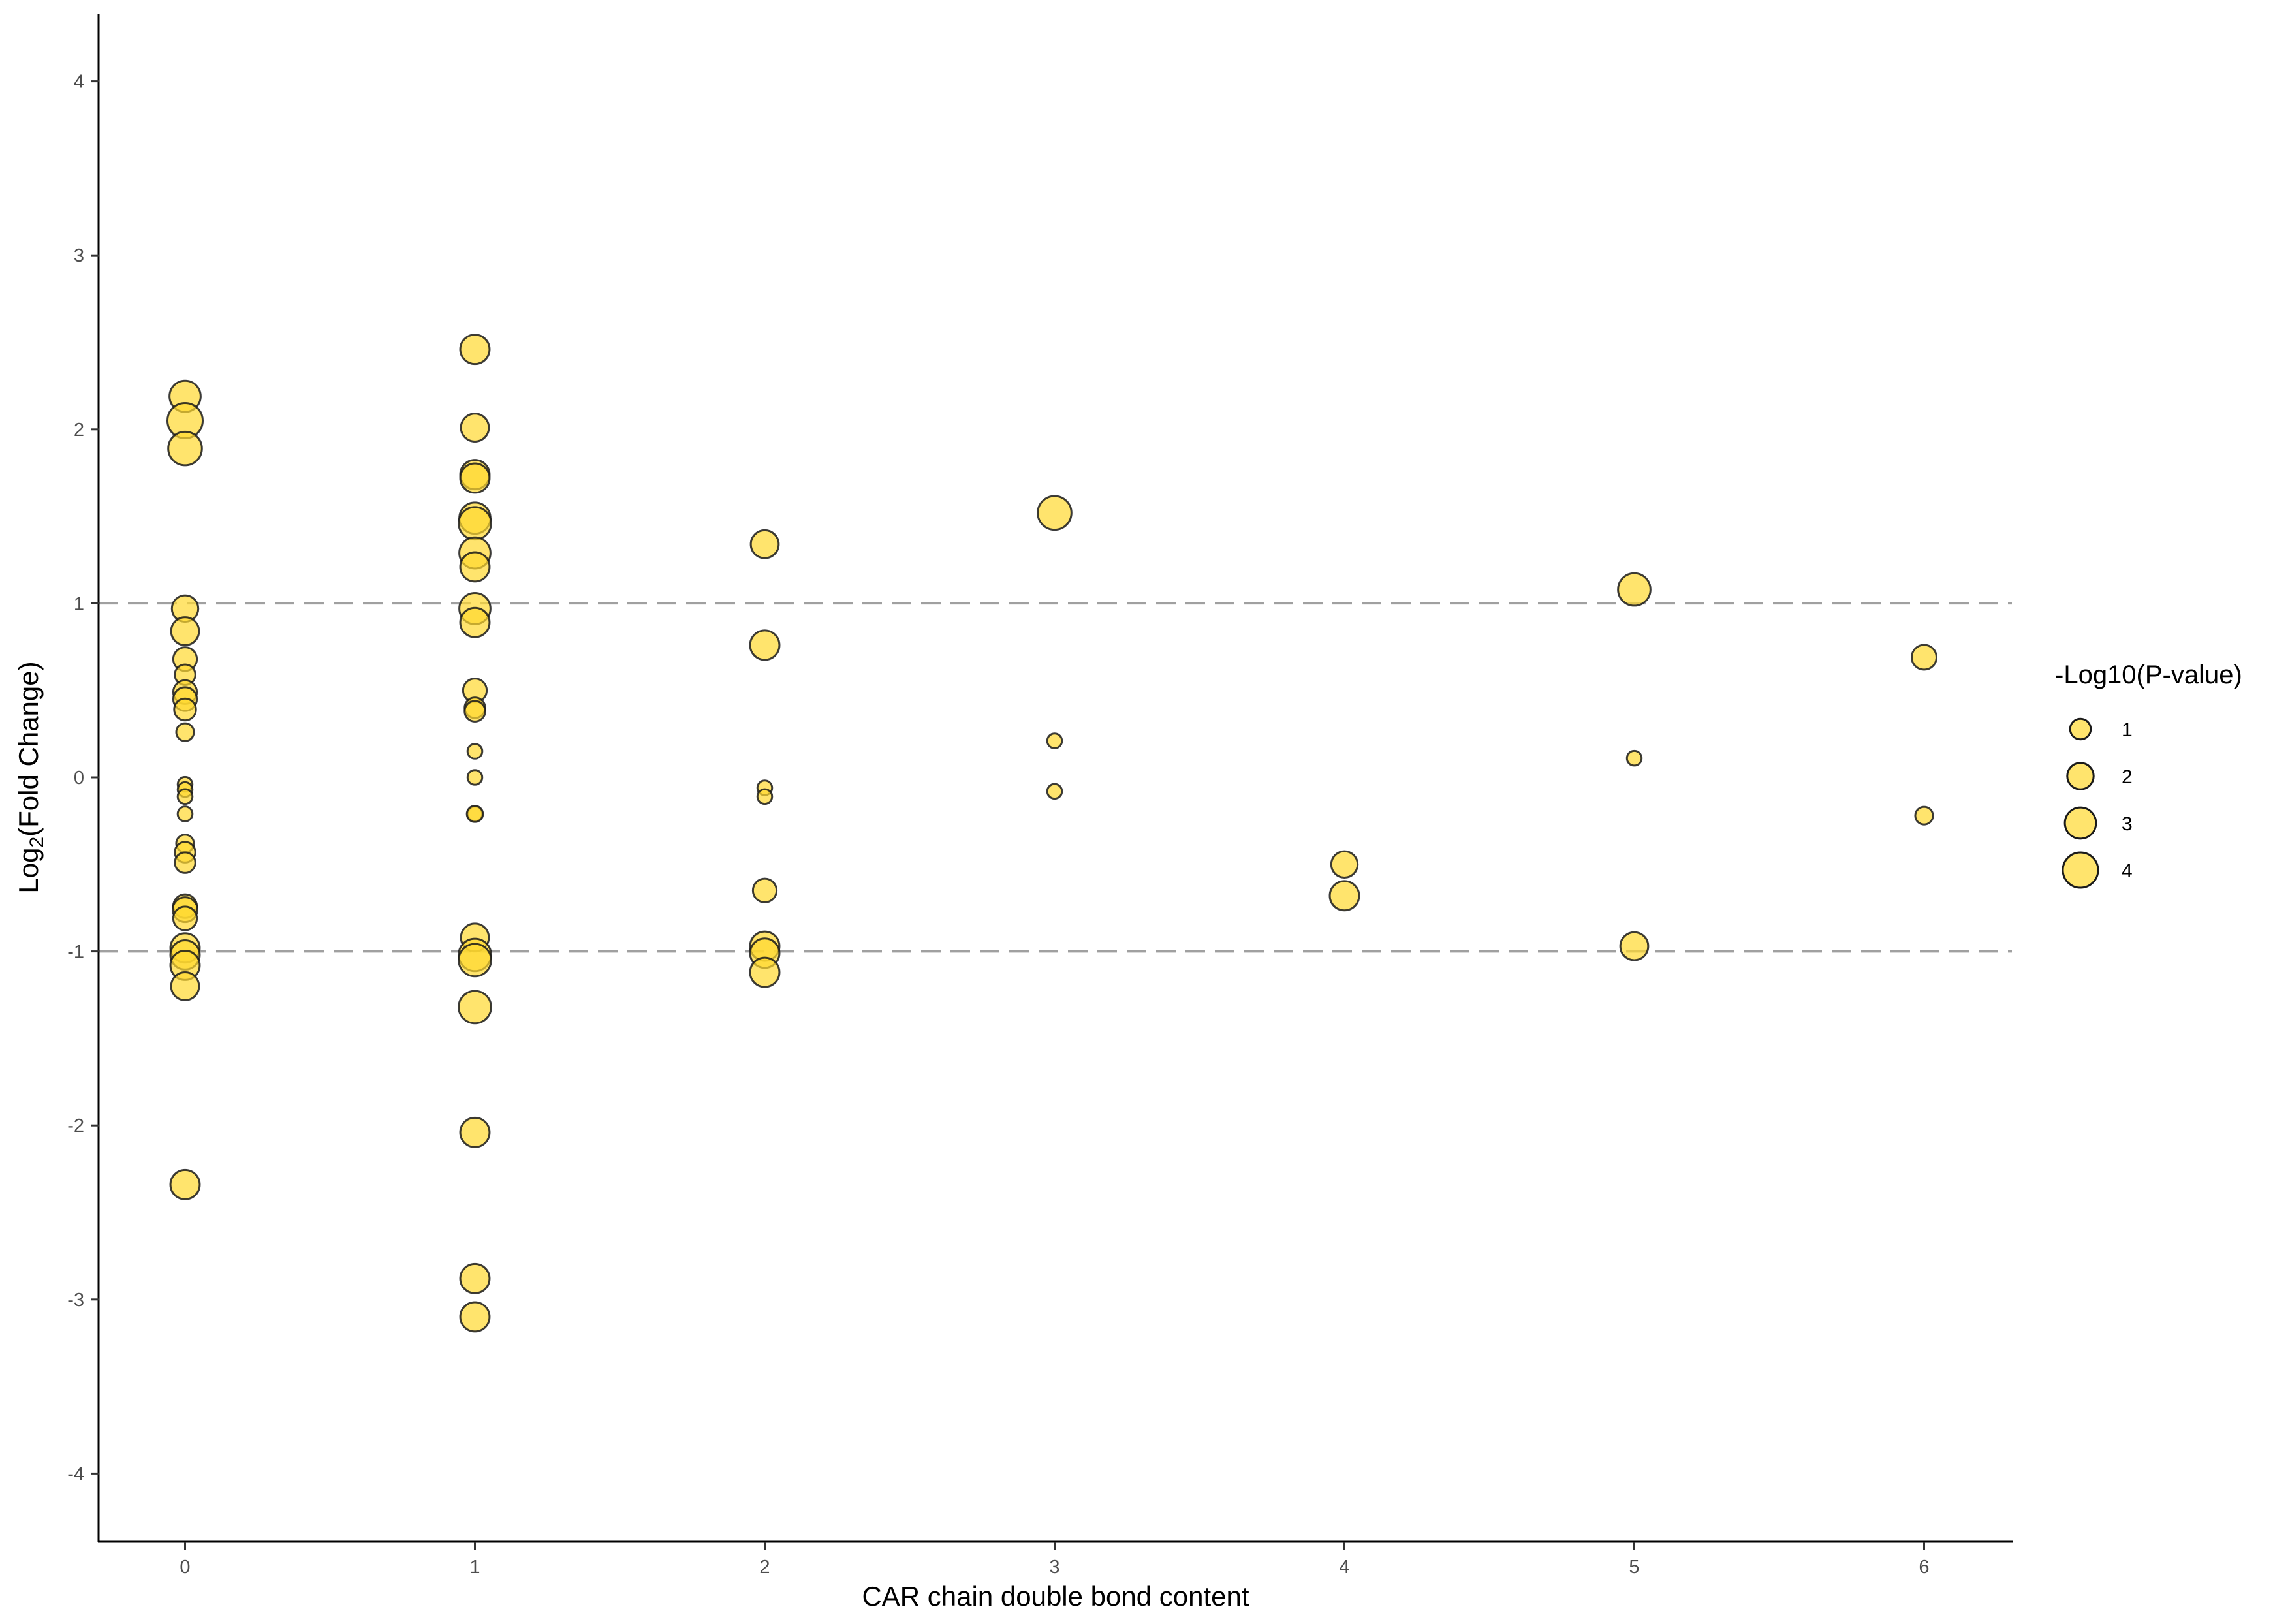  I want to click on y-tick-label: -4, so click(75, 1473).